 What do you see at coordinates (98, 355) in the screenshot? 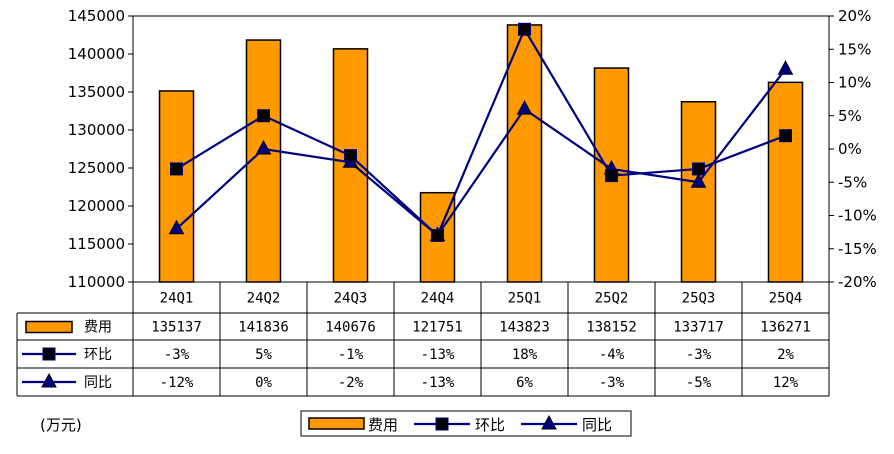
I see `row-header-环比: 环比` at bounding box center [98, 355].